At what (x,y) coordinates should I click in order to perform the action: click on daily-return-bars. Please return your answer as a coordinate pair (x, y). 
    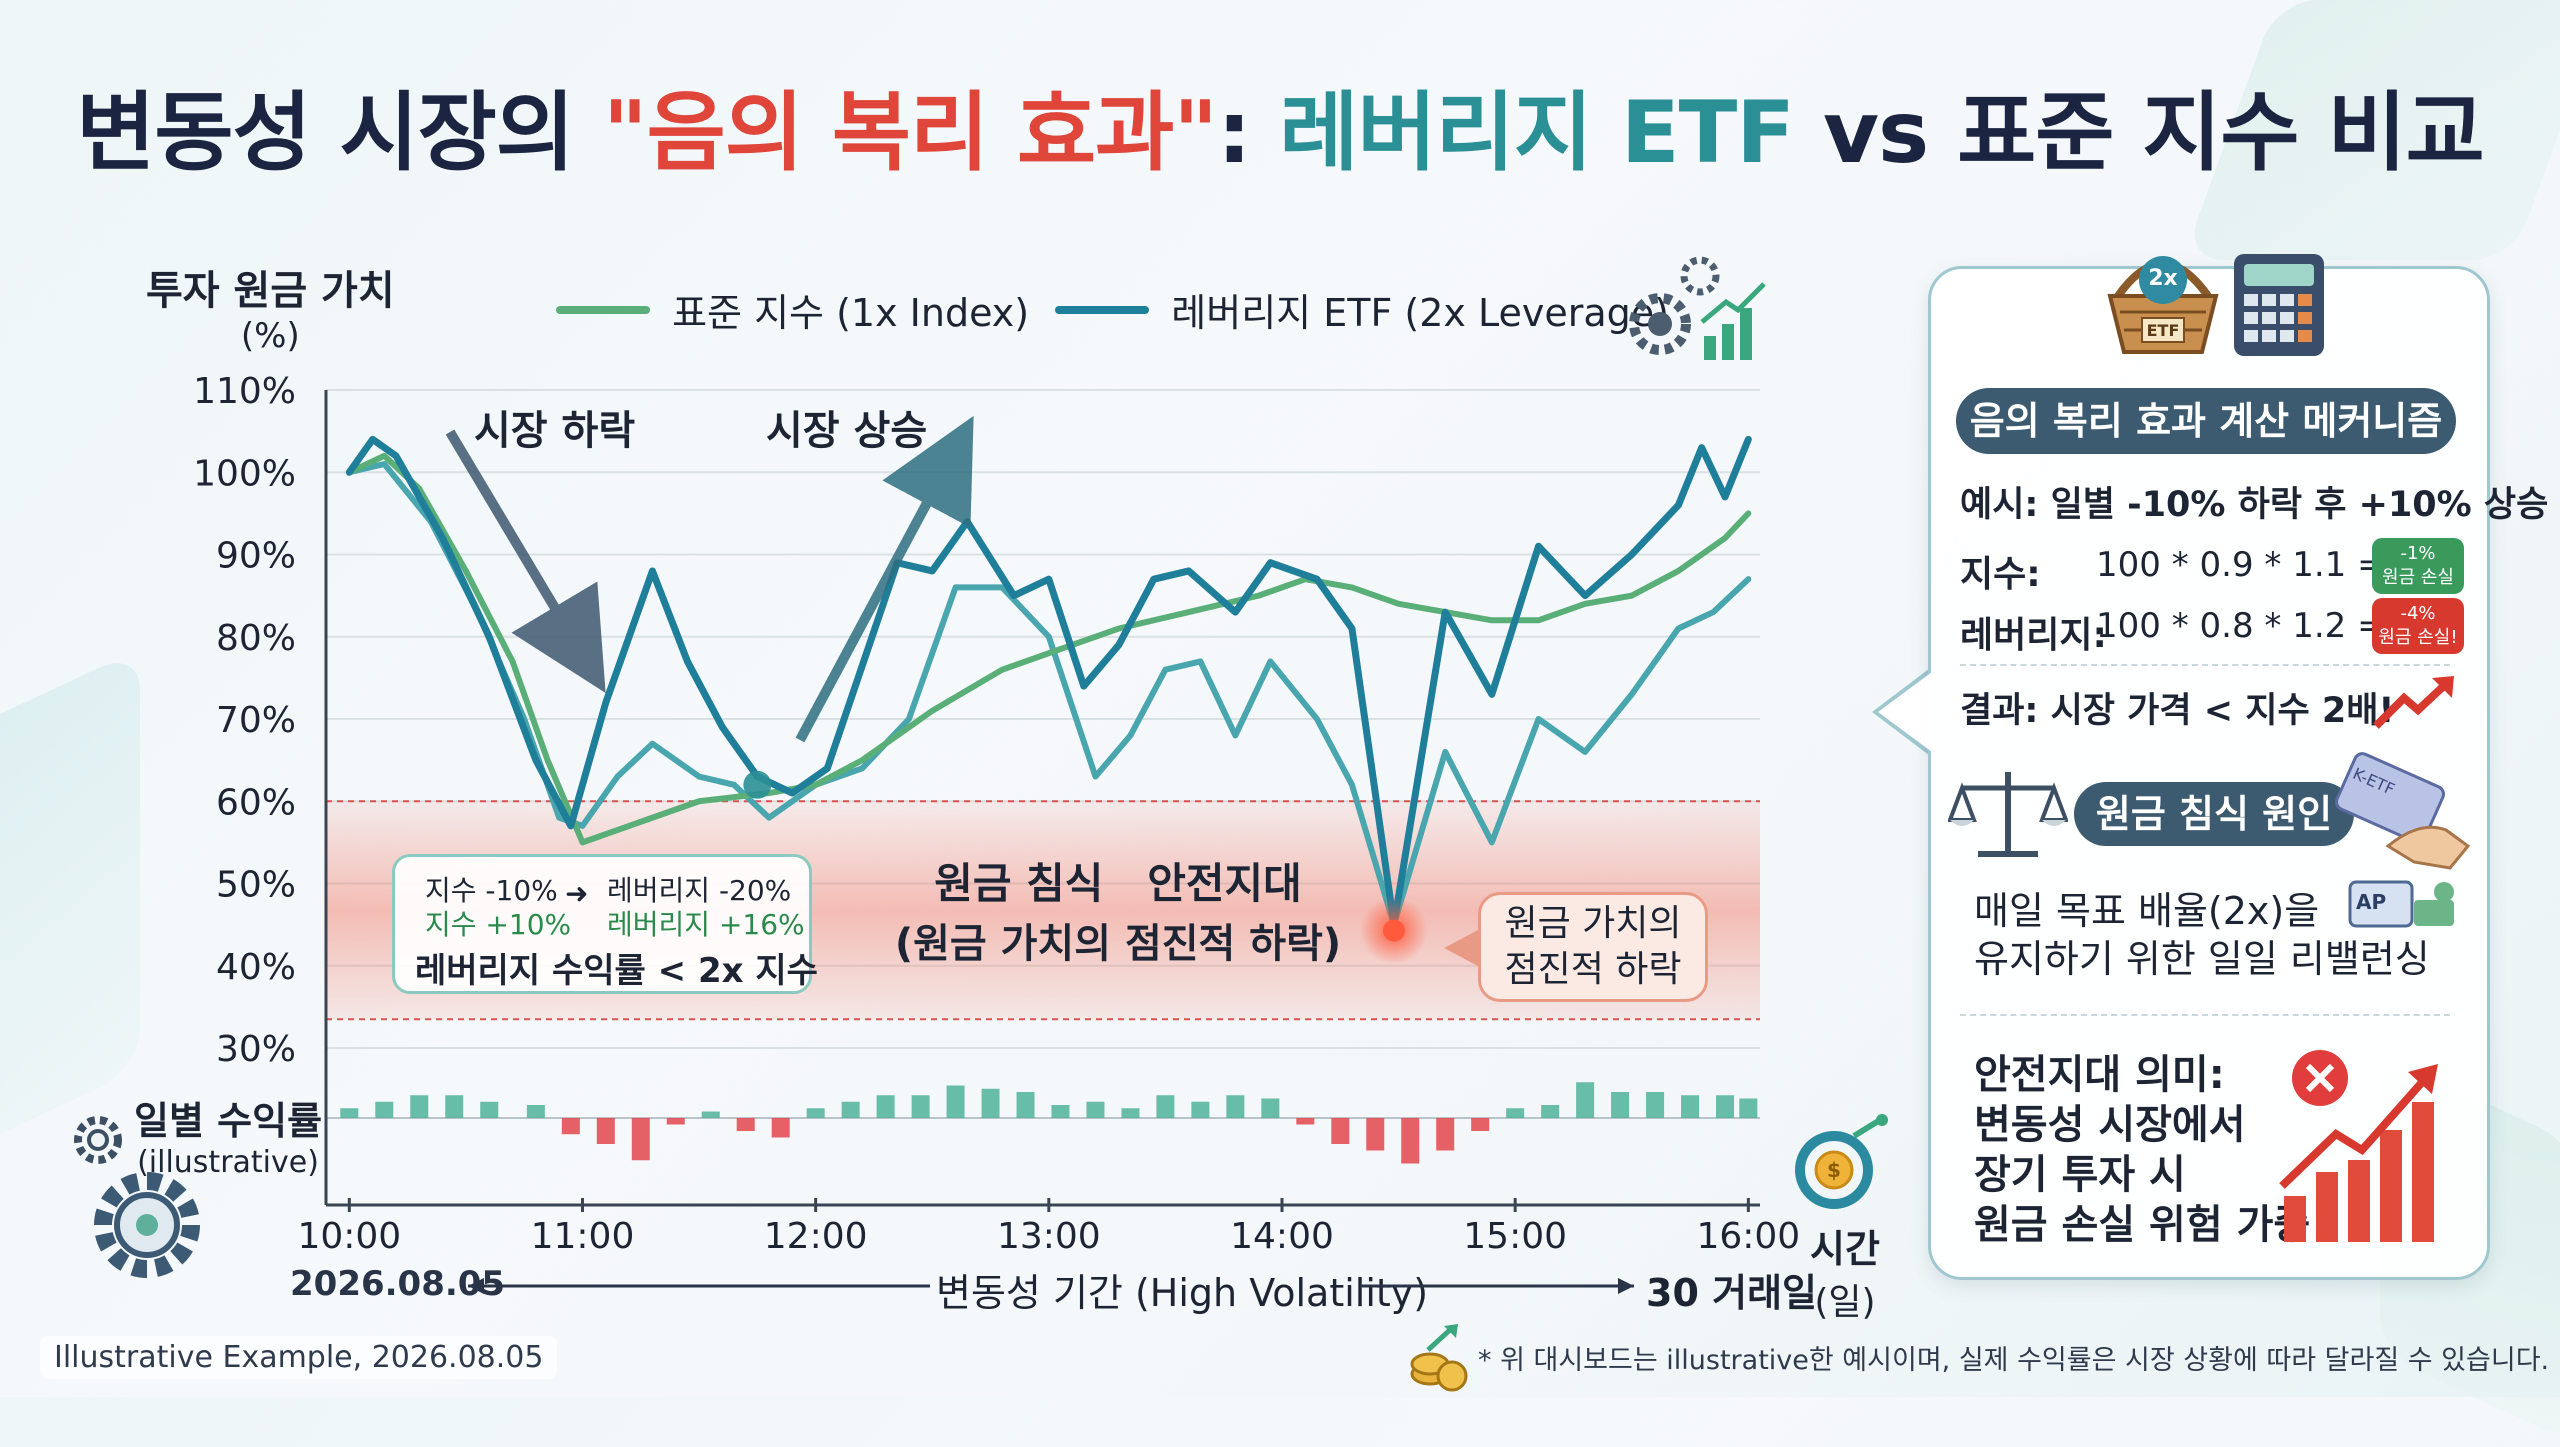
    Looking at the image, I should click on (1043, 1123).